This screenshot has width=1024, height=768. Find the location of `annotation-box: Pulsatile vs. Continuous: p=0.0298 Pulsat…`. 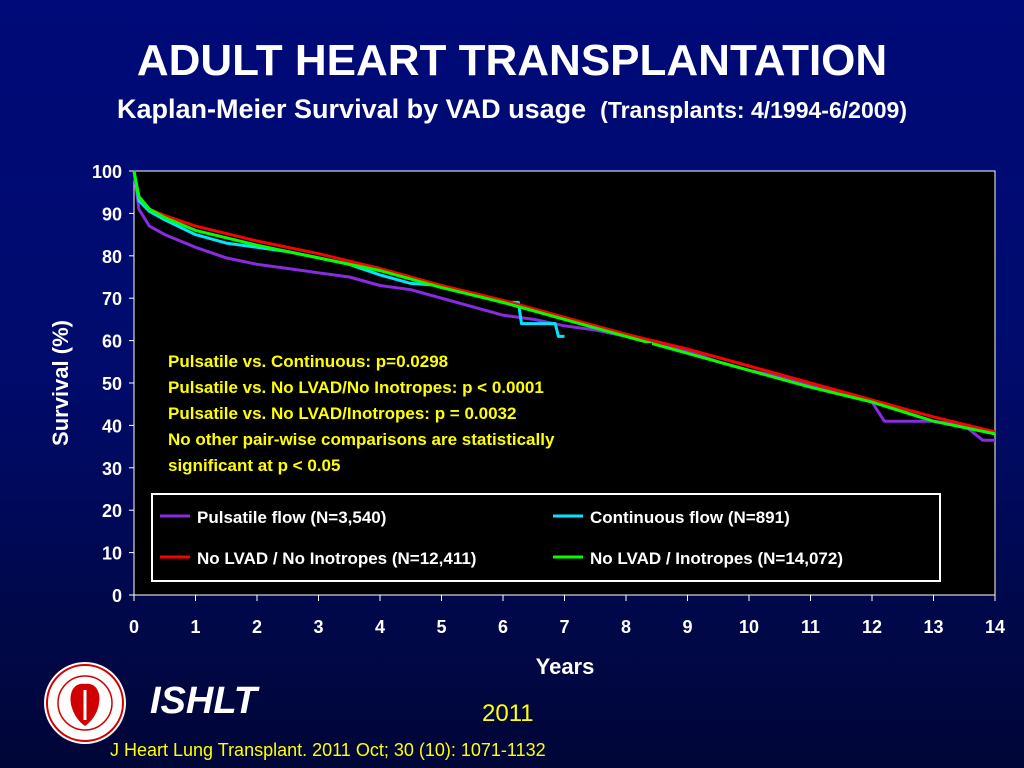

annotation-box: Pulsatile vs. Continuous: p=0.0298 Pulsat… is located at coordinates (406, 411).